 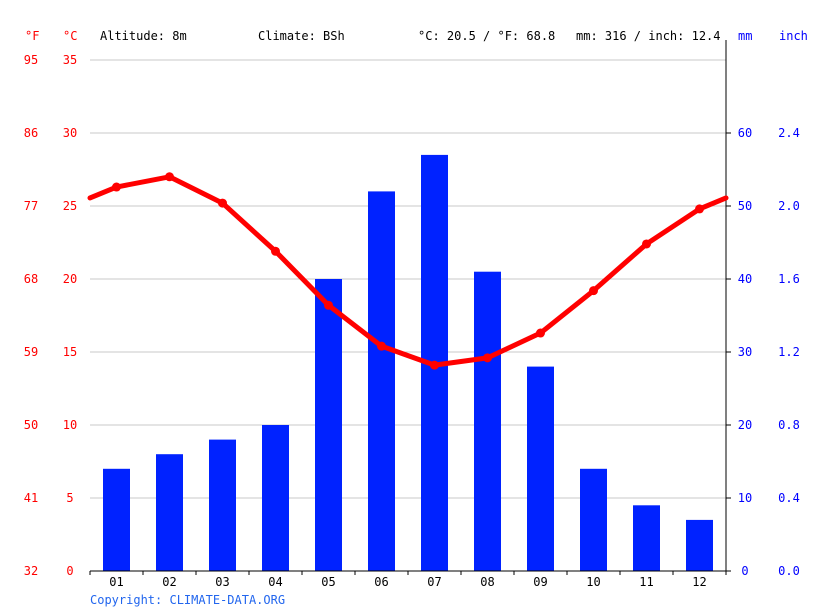 I want to click on climate-label: Climate: BSh, so click(x=301, y=36).